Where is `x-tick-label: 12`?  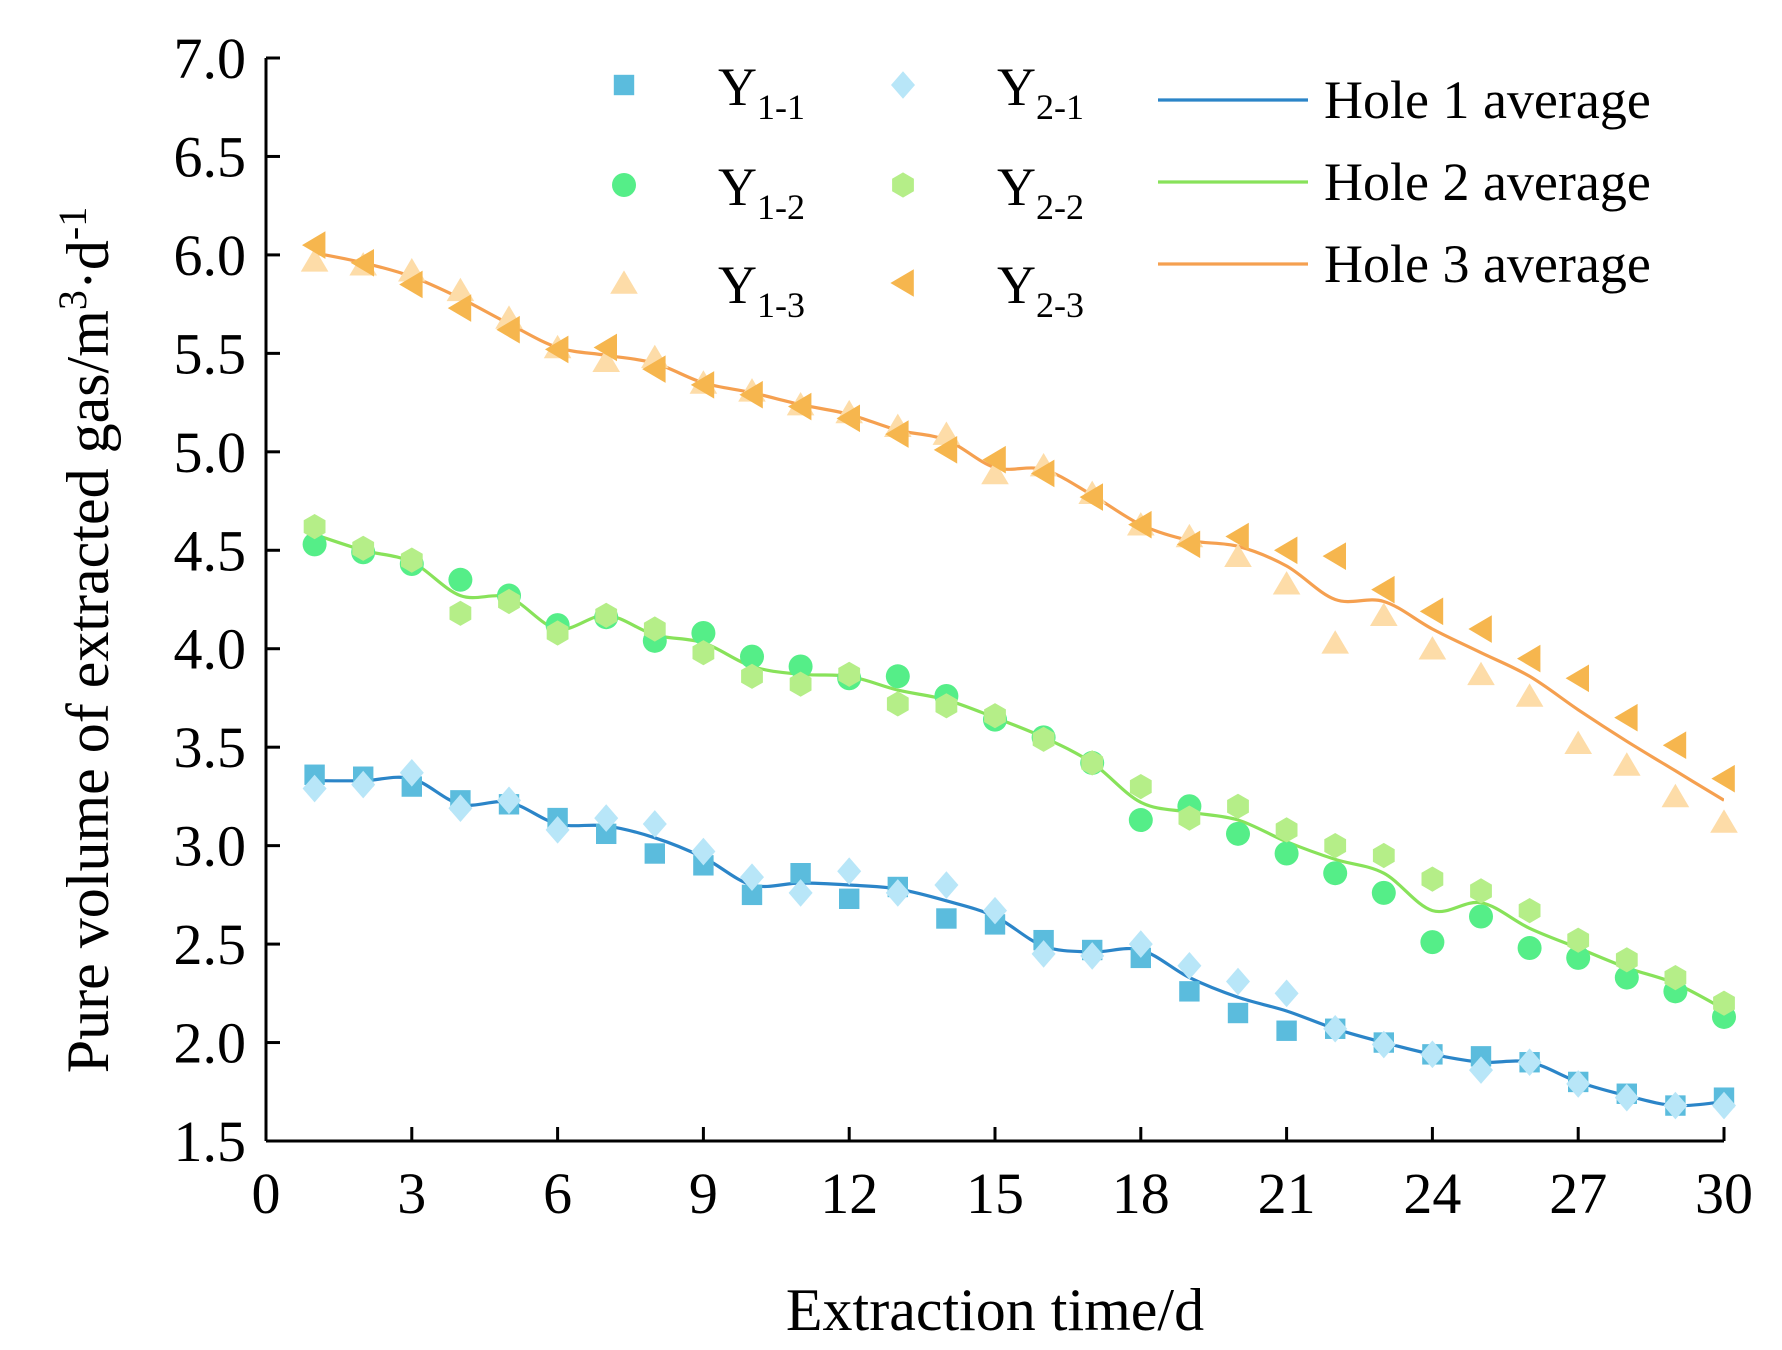 x-tick-label: 12 is located at coordinates (849, 1193).